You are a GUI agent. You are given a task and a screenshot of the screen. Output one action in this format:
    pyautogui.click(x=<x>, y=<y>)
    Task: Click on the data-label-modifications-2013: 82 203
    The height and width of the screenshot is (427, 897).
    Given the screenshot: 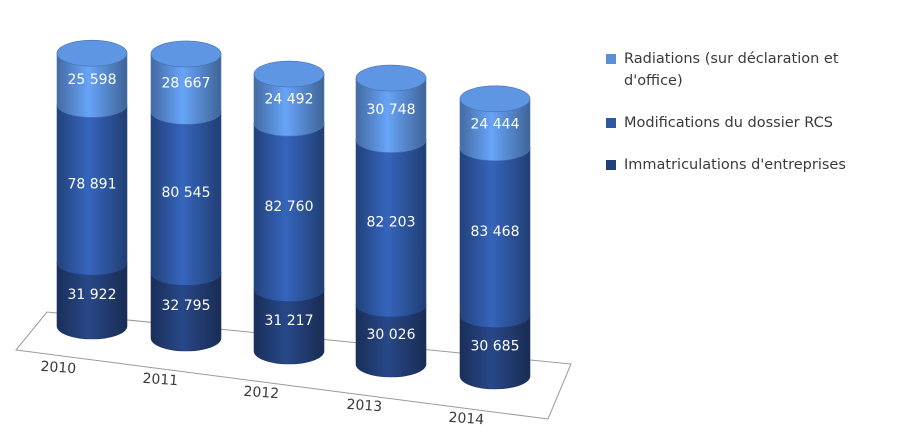 What is the action you would take?
    pyautogui.click(x=391, y=223)
    